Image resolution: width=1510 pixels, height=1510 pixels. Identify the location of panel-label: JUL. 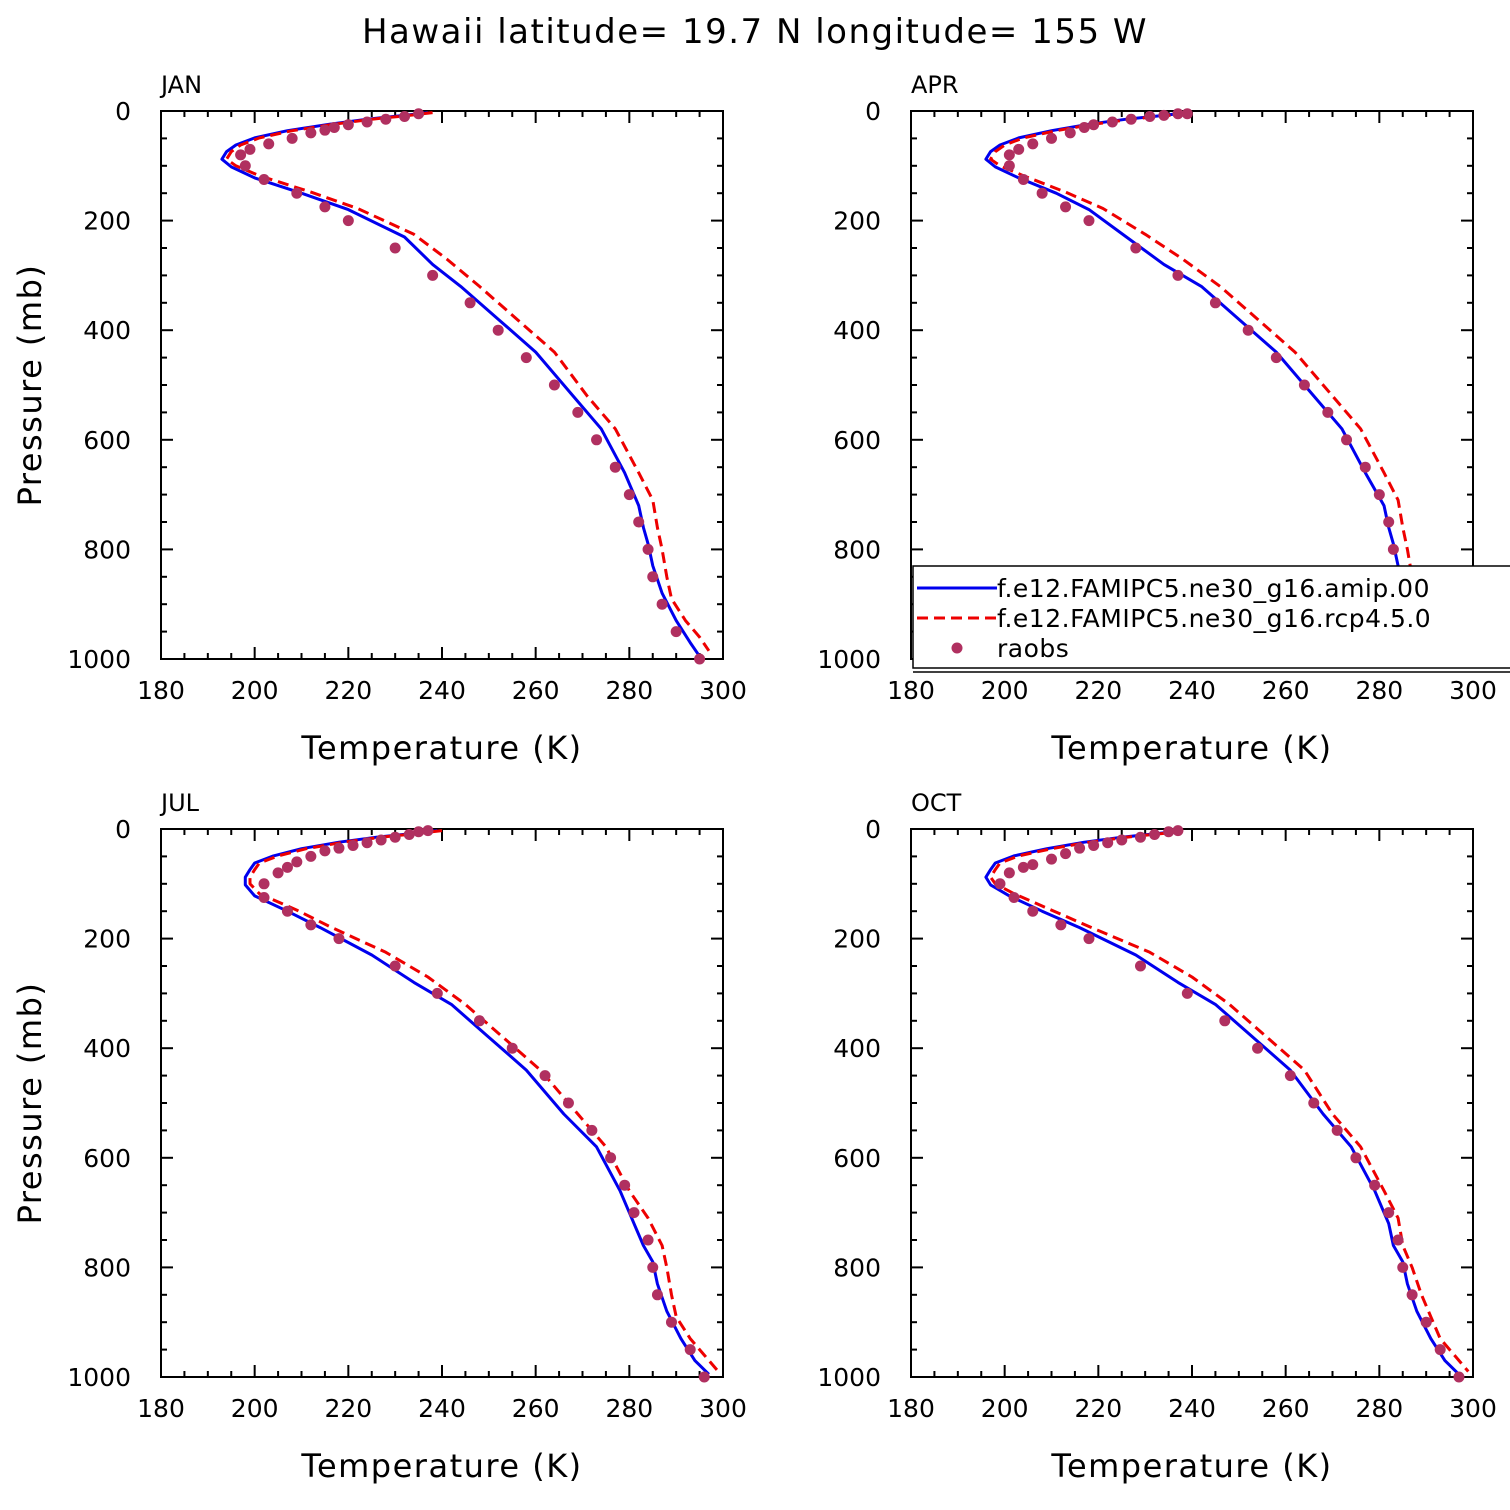
(179, 803).